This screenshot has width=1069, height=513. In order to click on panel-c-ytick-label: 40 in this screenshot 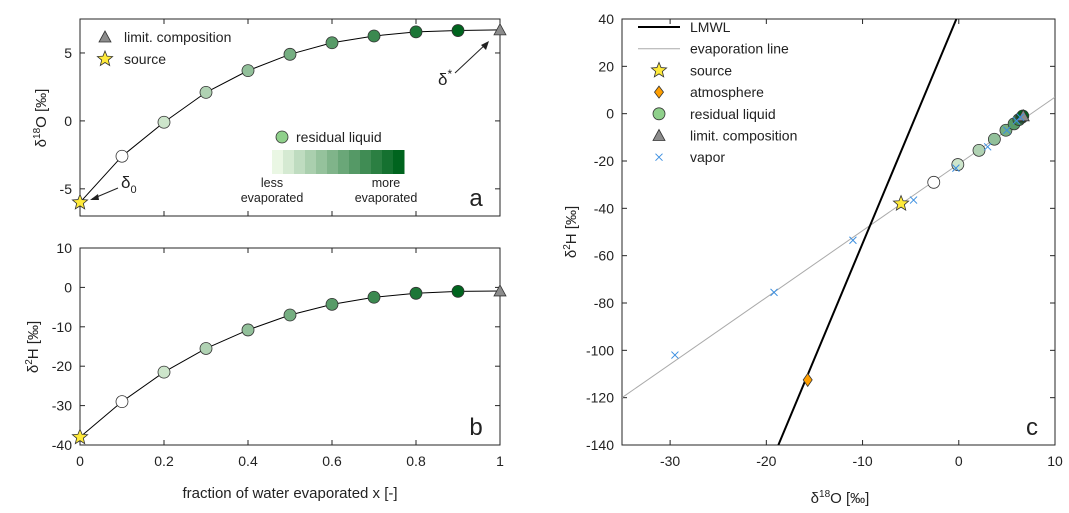, I will do `click(606, 19)`.